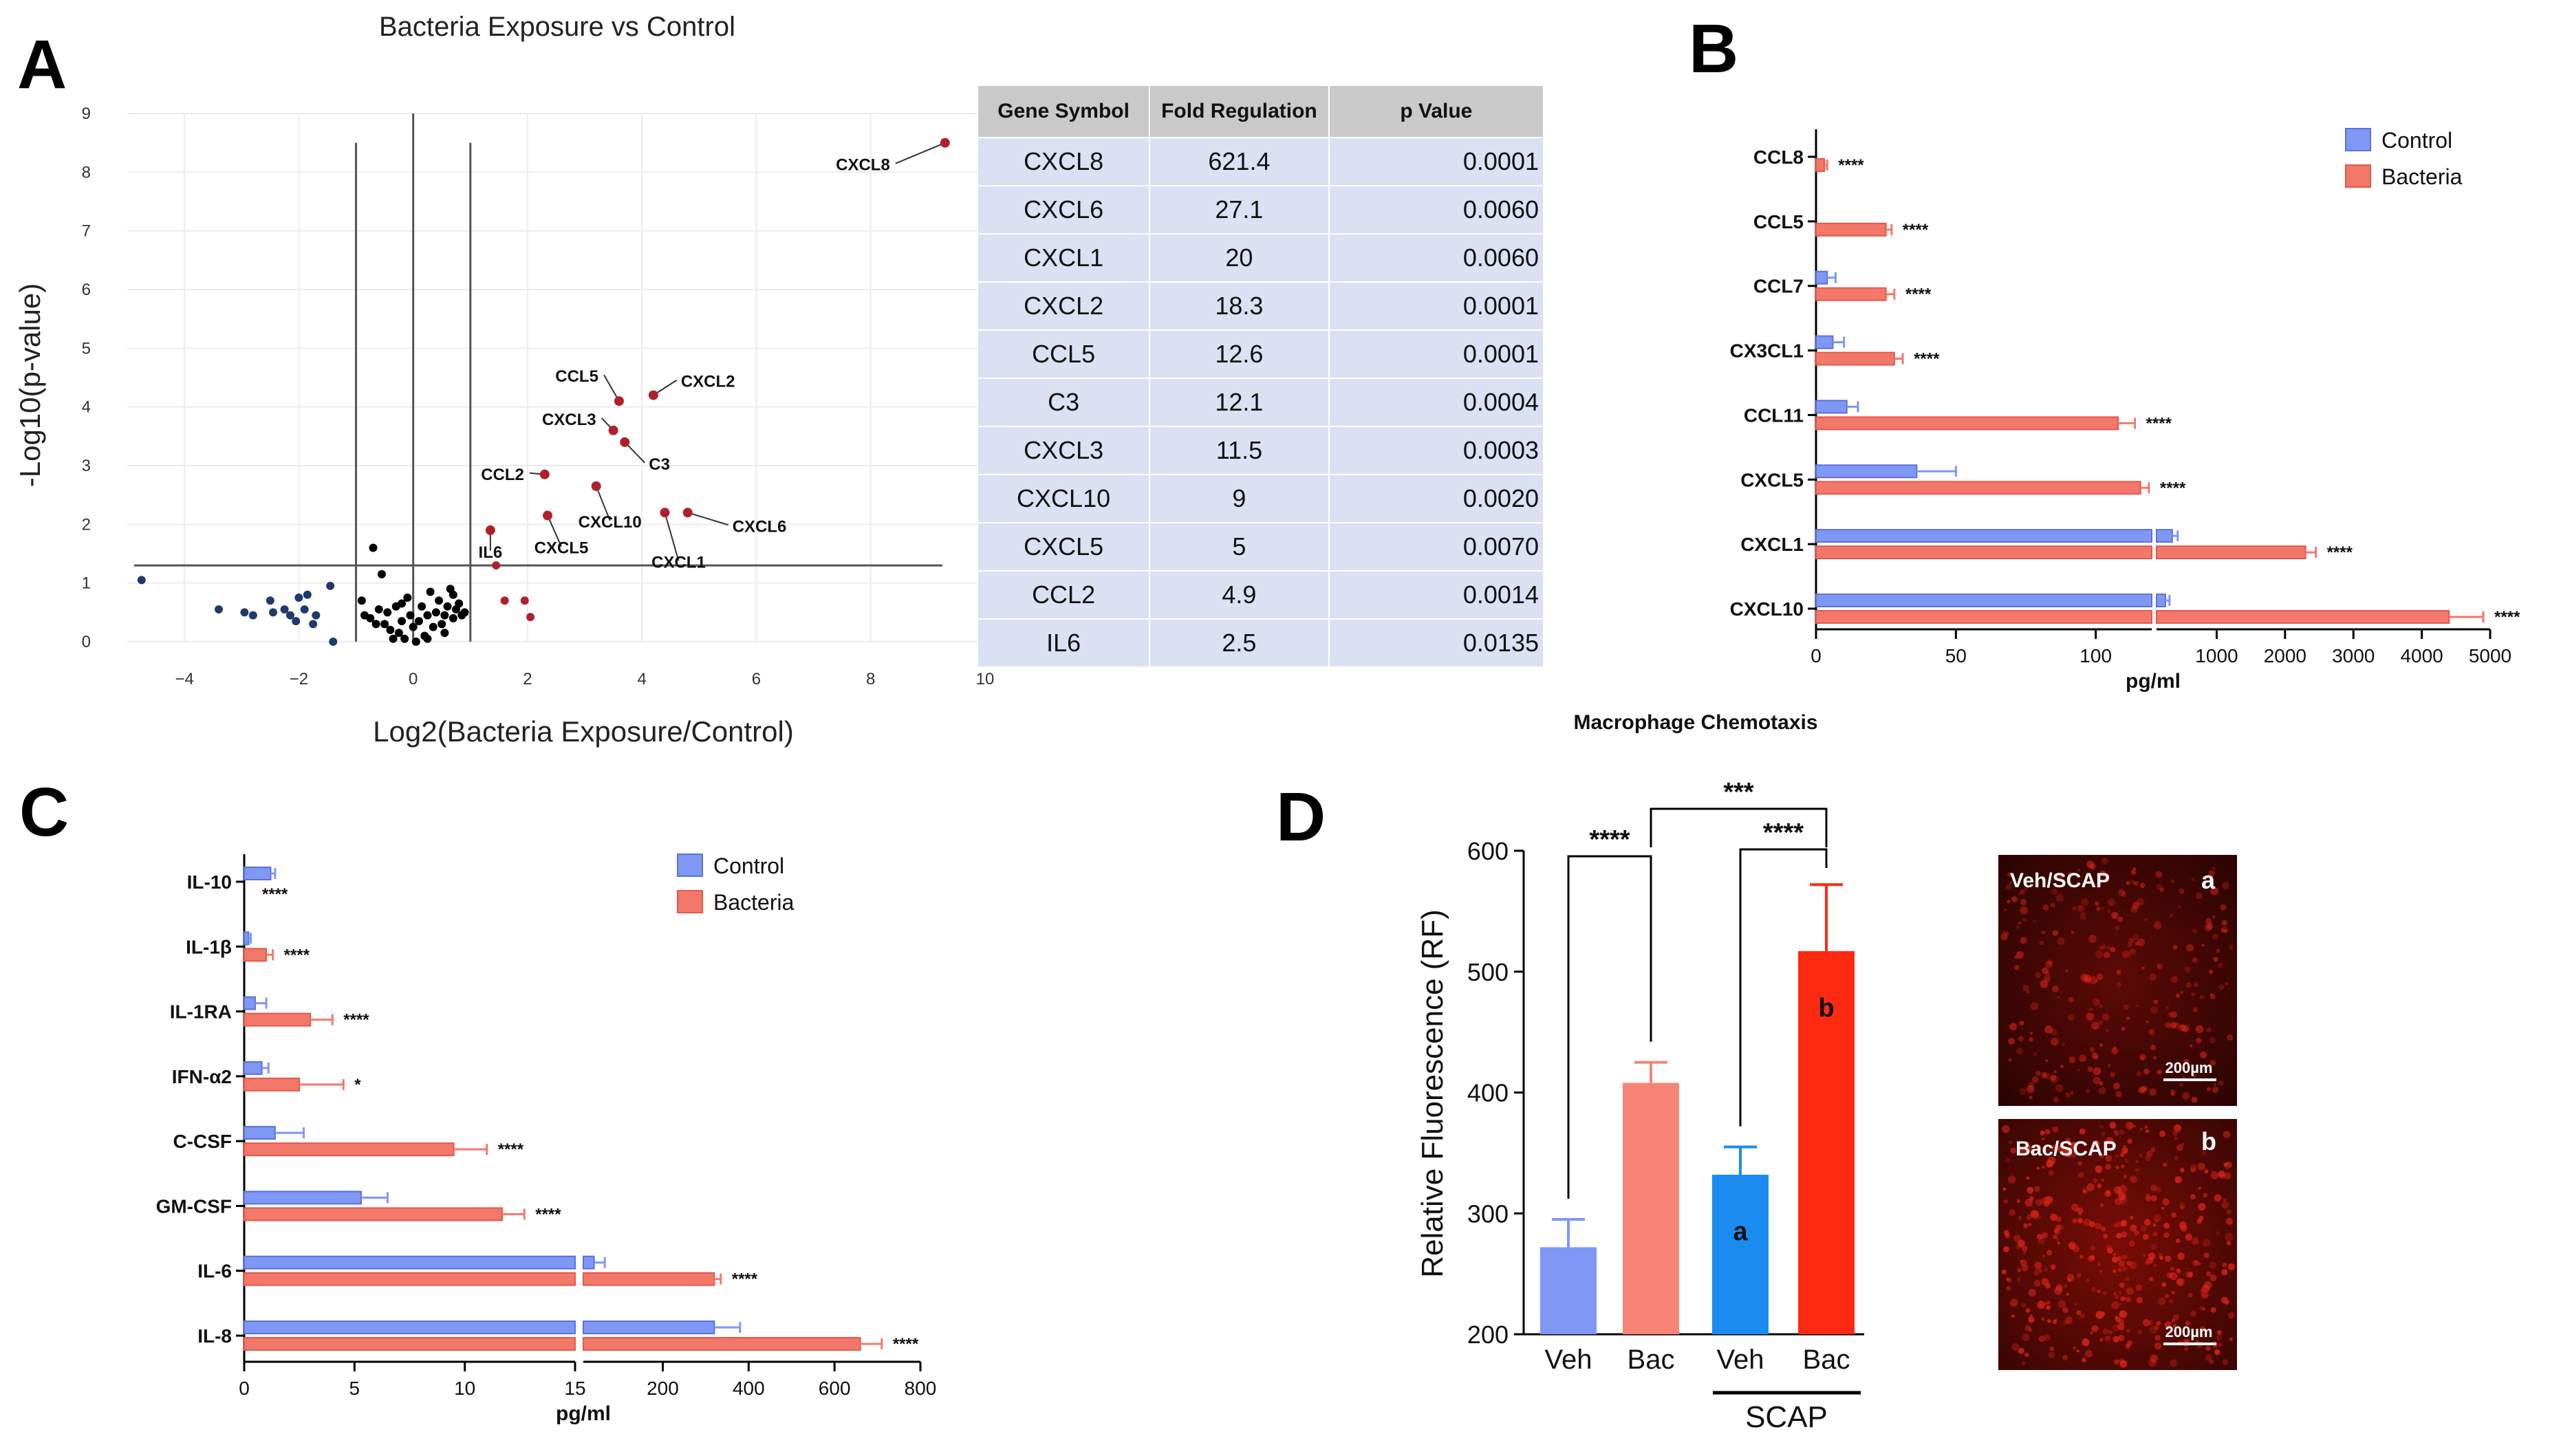 Image resolution: width=2550 pixels, height=1456 pixels. Describe the element at coordinates (589, 1262) in the screenshot. I see `bar-continued` at that location.